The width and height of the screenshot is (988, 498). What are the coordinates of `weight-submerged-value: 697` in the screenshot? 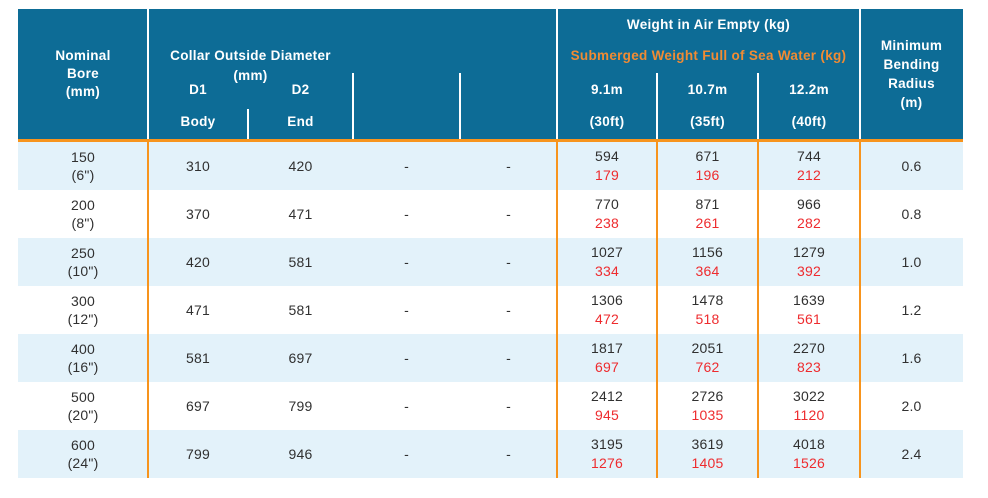 It's located at (607, 367).